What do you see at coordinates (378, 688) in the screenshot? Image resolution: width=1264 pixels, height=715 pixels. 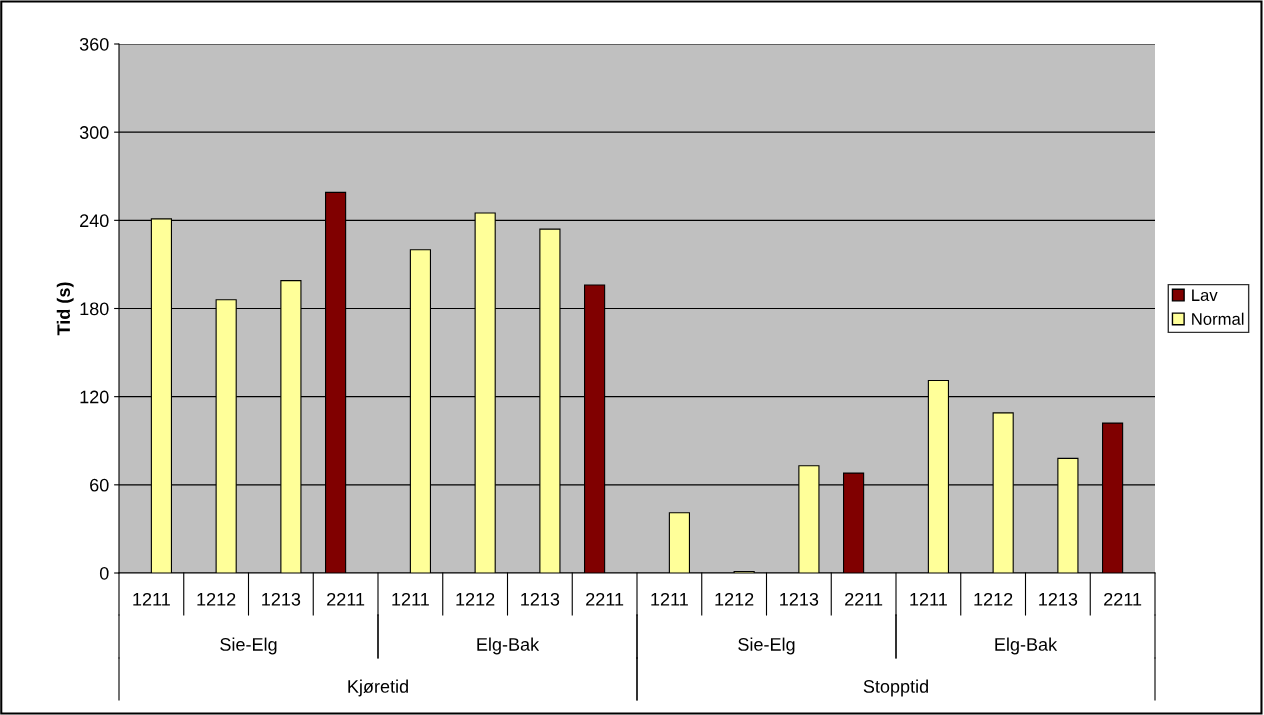 I see `text: Kjøretid` at bounding box center [378, 688].